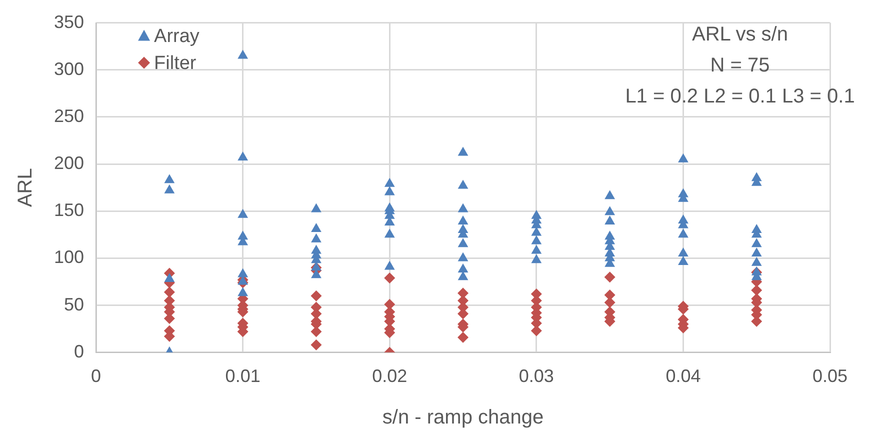  I want to click on y-tick-label: 200, so click(69, 163).